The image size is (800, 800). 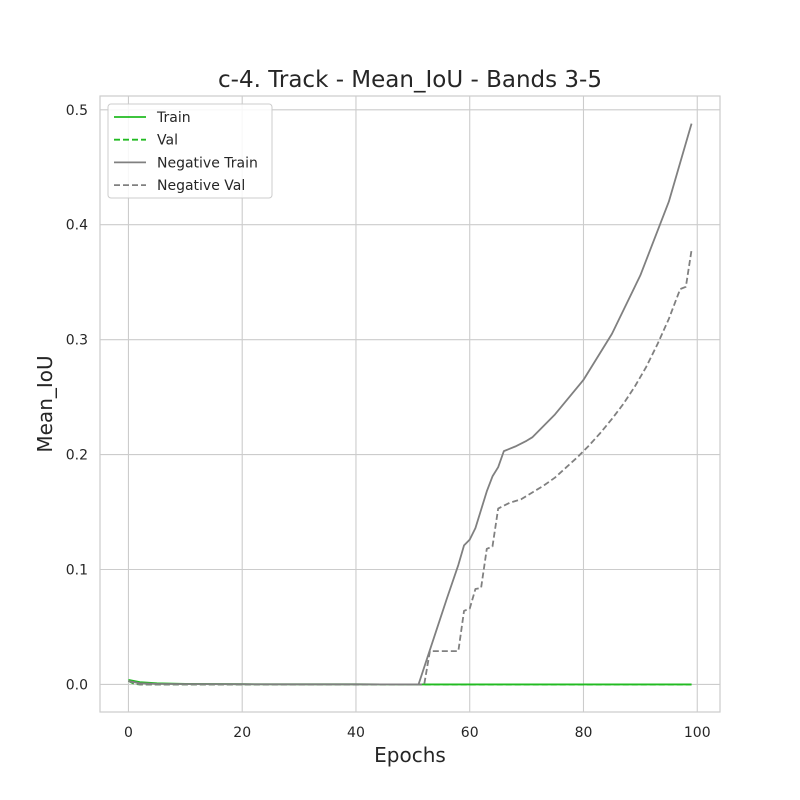 What do you see at coordinates (77, 111) in the screenshot?
I see `y-tick-label: 0.5` at bounding box center [77, 111].